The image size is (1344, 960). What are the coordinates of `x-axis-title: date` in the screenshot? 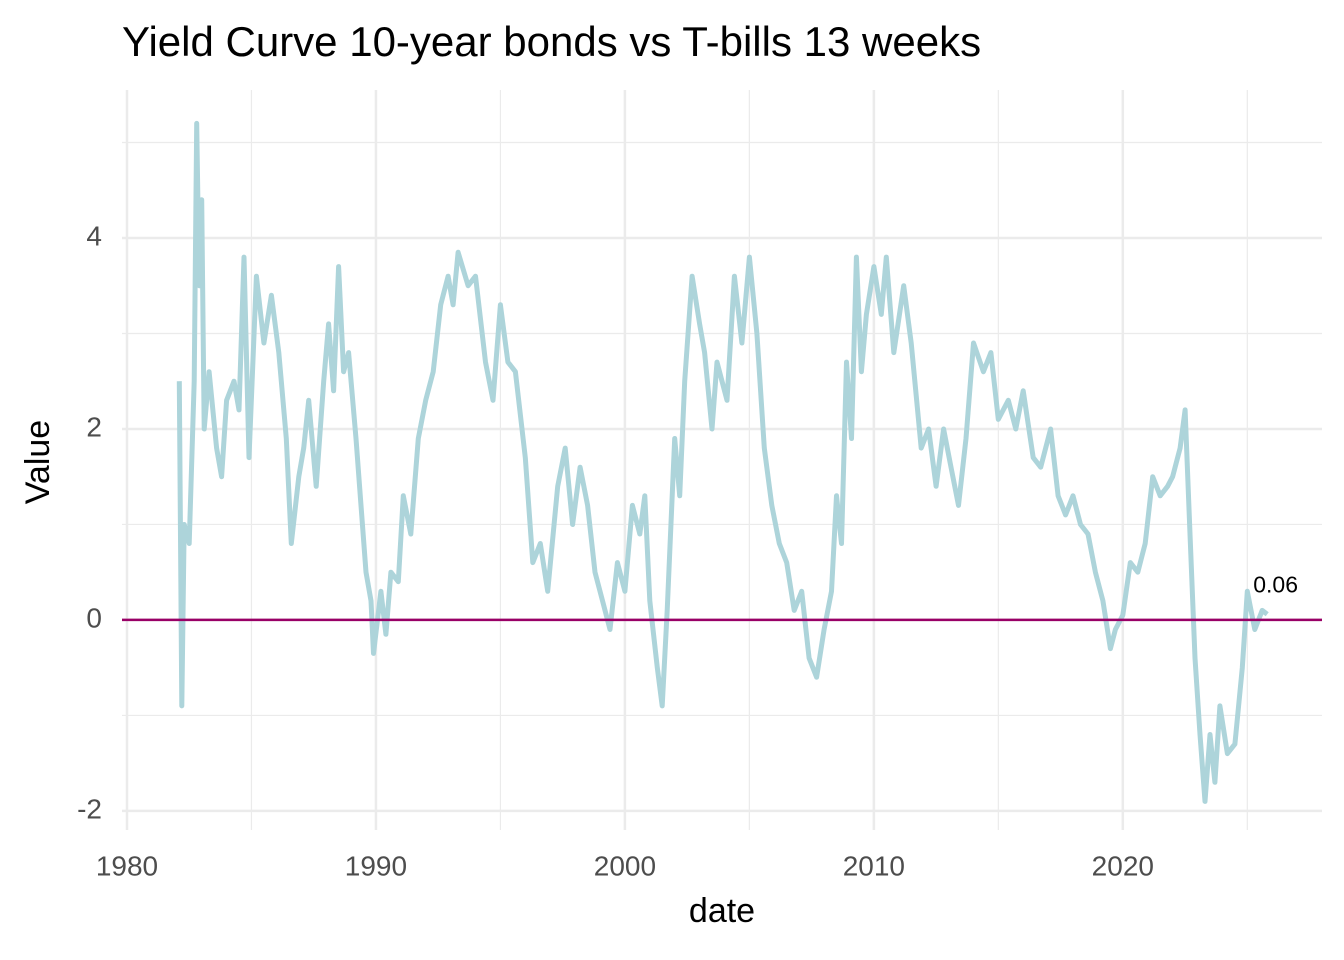 It's located at (722, 911).